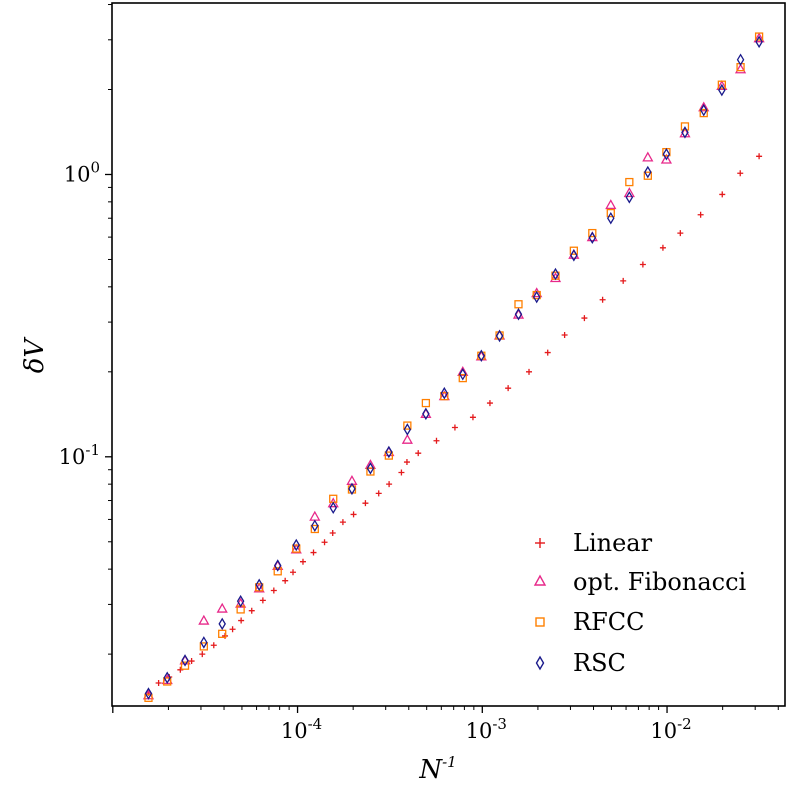  Describe the element at coordinates (85, 329) in the screenshot. I see `y-axis-ticks: 10⁰ 10⁻¹` at that location.